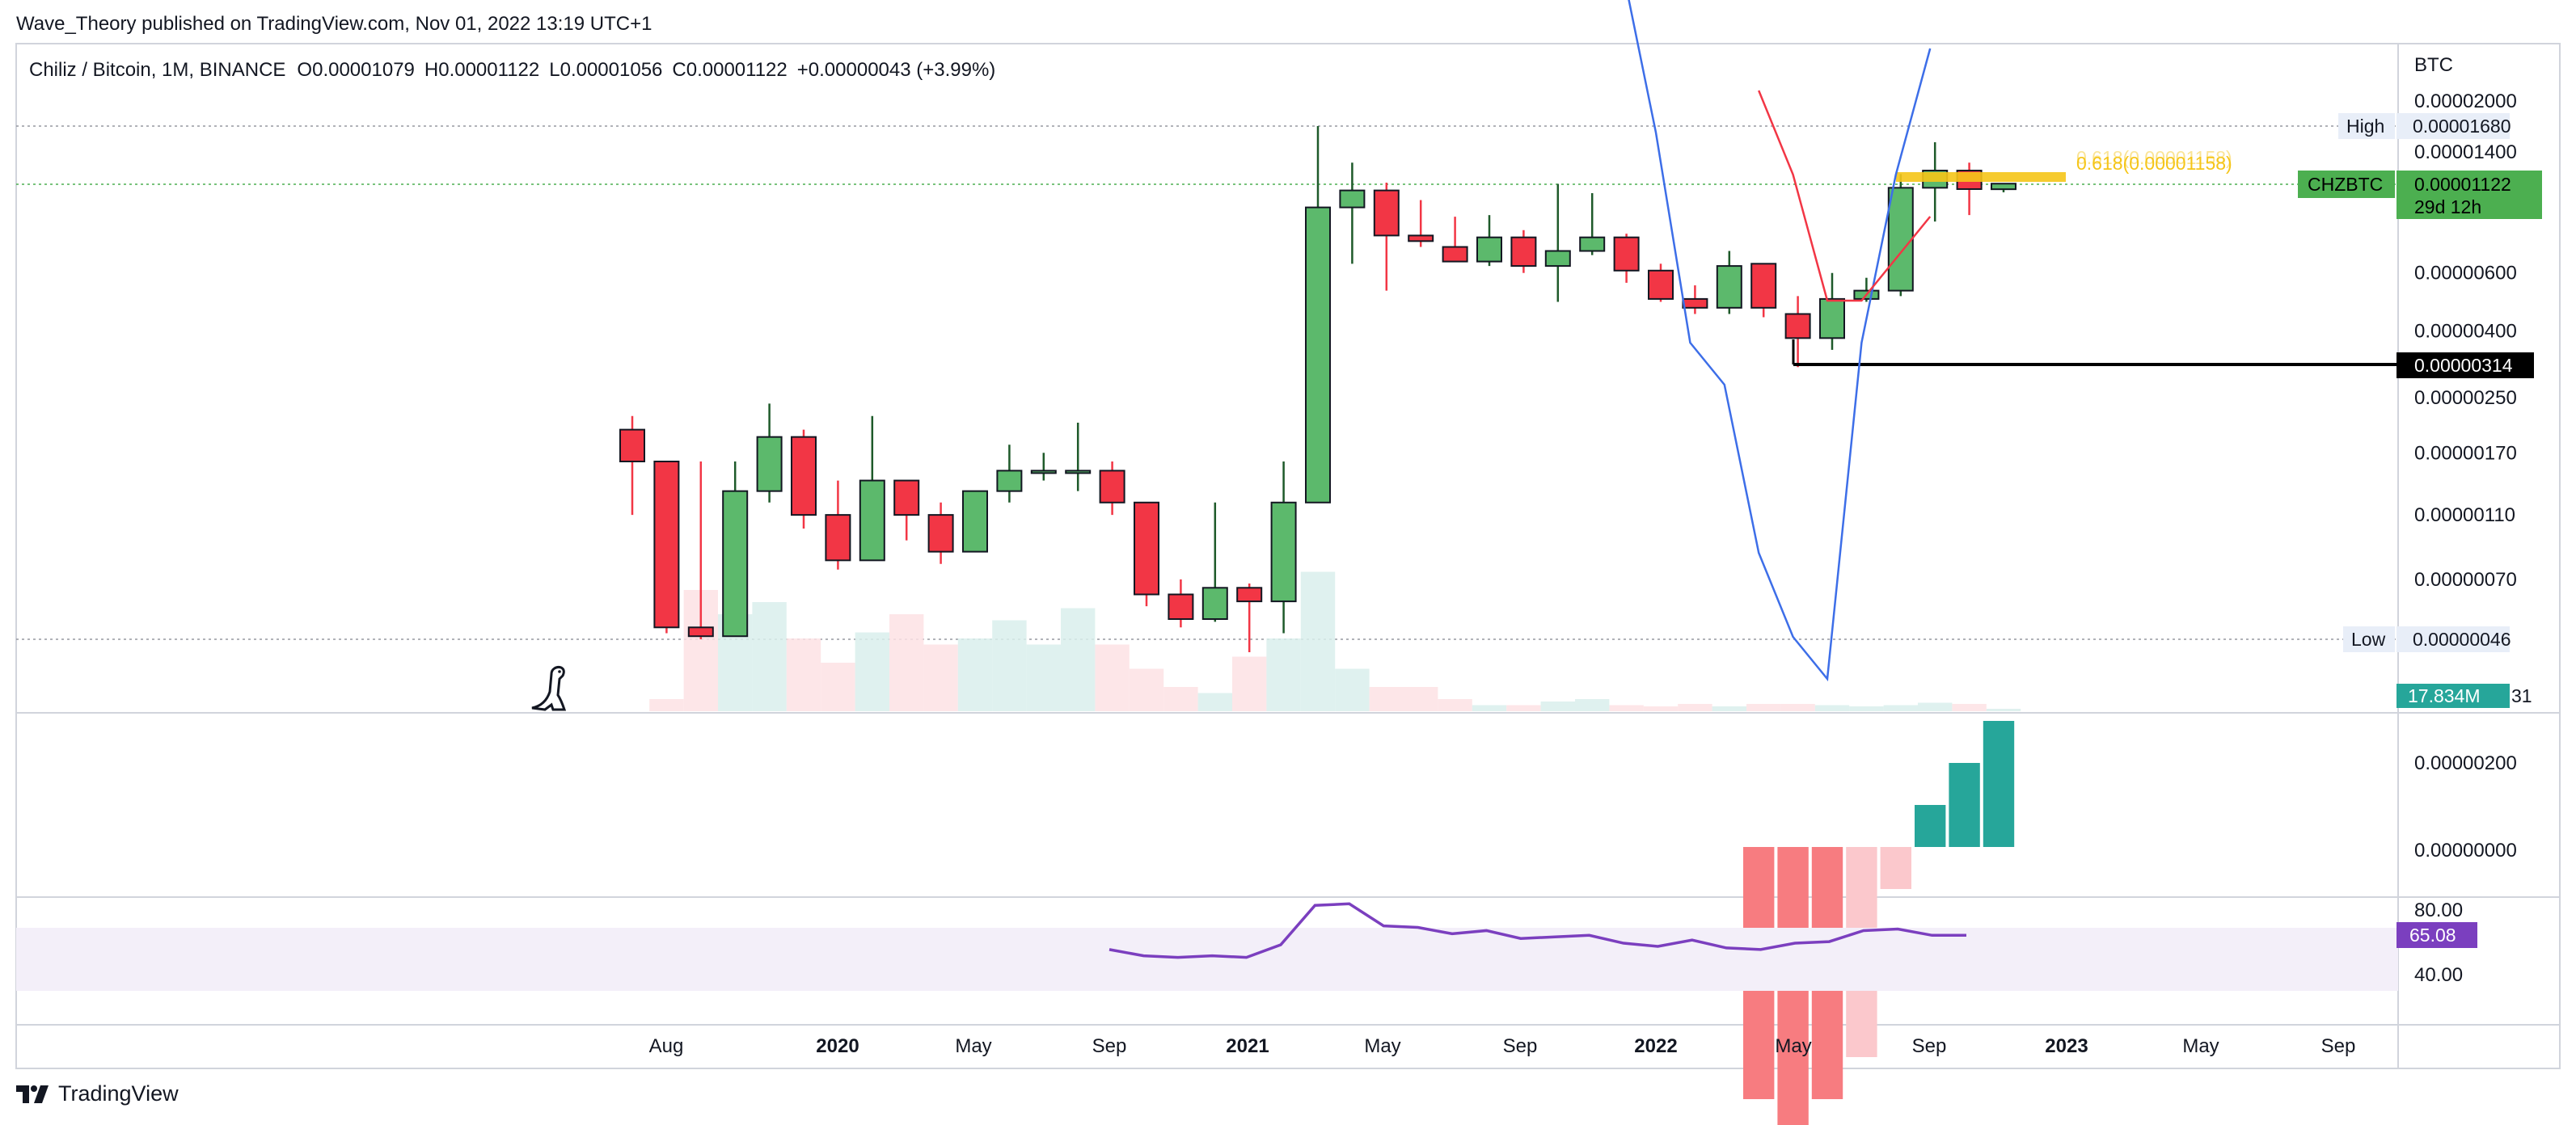 The height and width of the screenshot is (1125, 2576). Describe the element at coordinates (2462, 127) in the screenshot. I see `high-value: 0.00001680` at that location.